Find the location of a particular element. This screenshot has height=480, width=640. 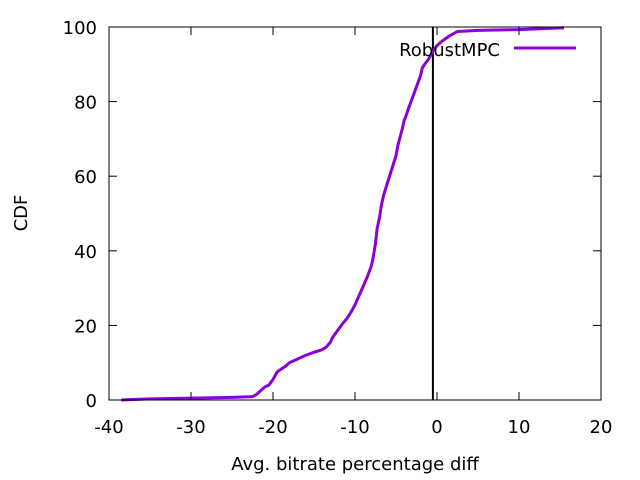

y-tick-label: 40 is located at coordinates (85, 252).